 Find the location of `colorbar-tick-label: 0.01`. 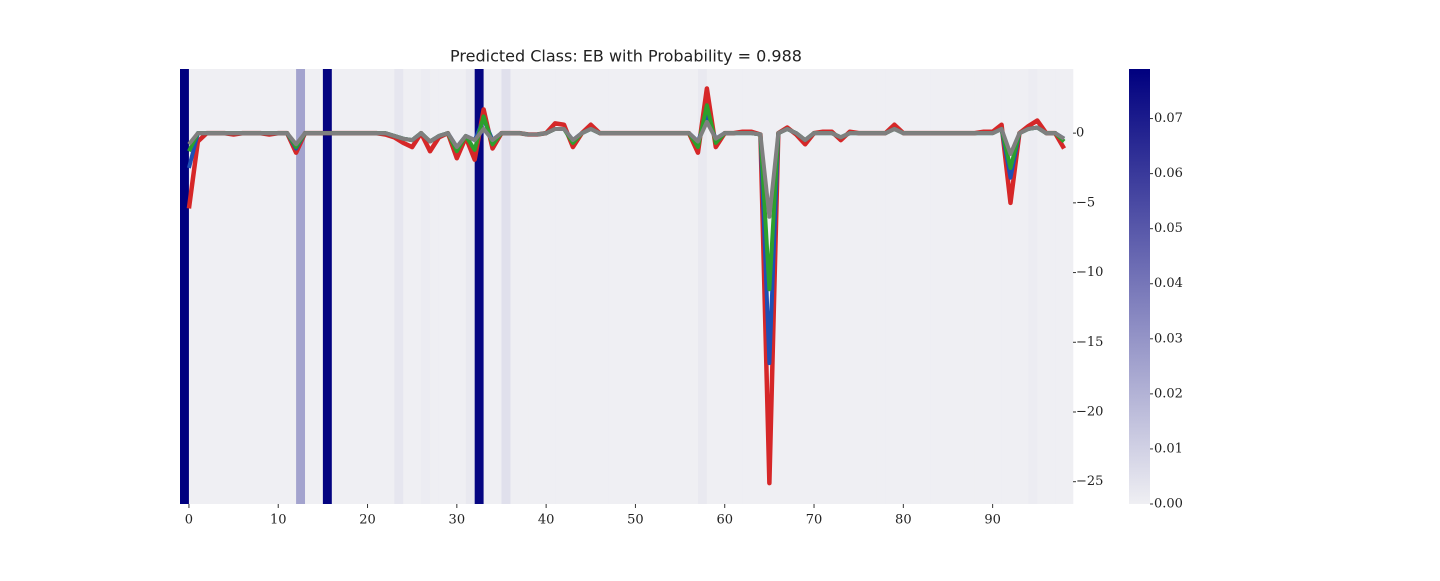

colorbar-tick-label: 0.01 is located at coordinates (1168, 448).